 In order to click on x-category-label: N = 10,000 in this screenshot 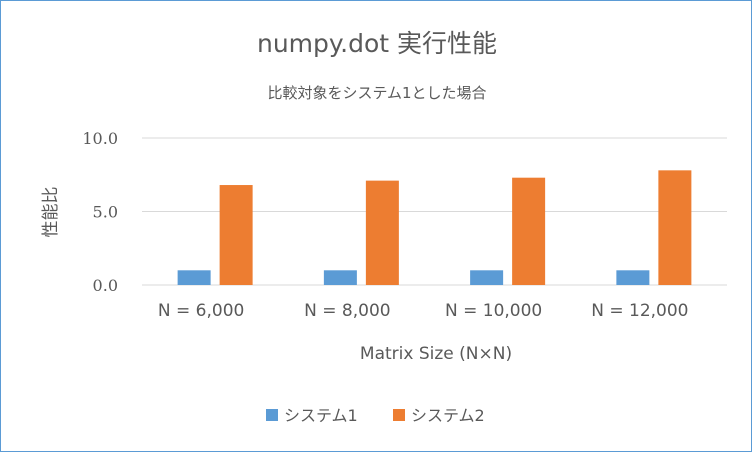, I will do `click(493, 311)`.